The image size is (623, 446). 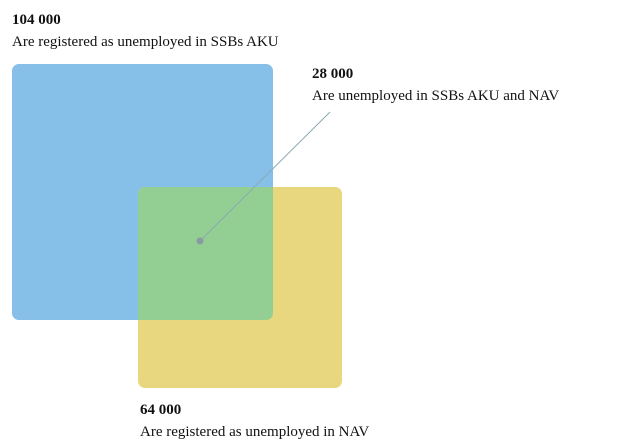 What do you see at coordinates (254, 432) in the screenshot?
I see `nav-label: Are registered as unemployed in NAV` at bounding box center [254, 432].